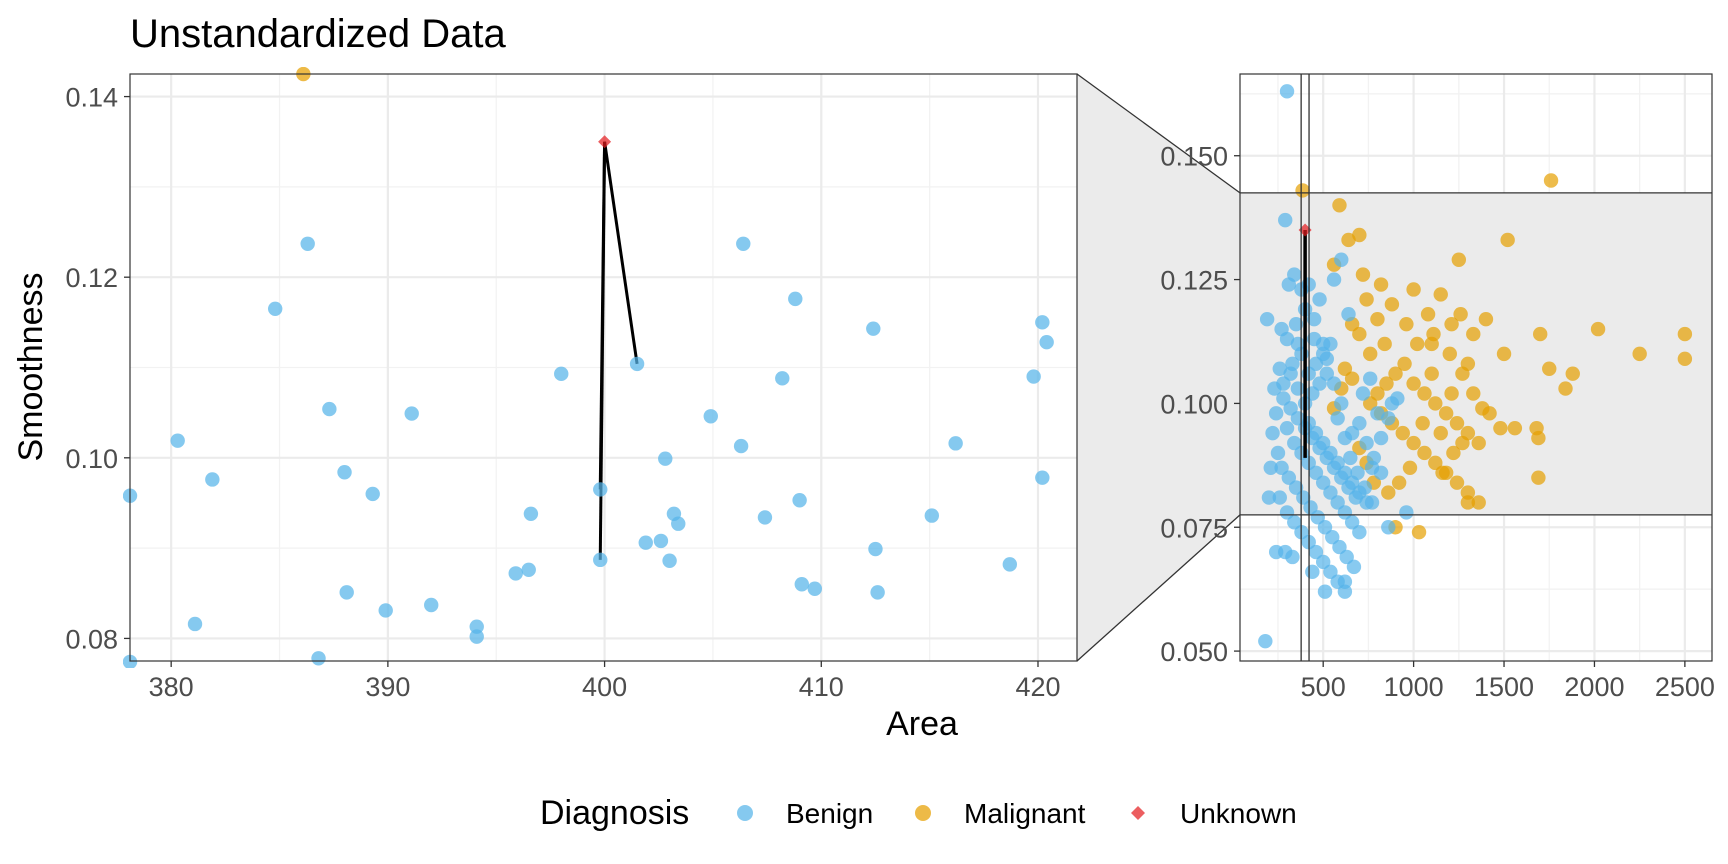 The width and height of the screenshot is (1728, 864). What do you see at coordinates (1194, 652) in the screenshot?
I see `y-tick-label: 0.050` at bounding box center [1194, 652].